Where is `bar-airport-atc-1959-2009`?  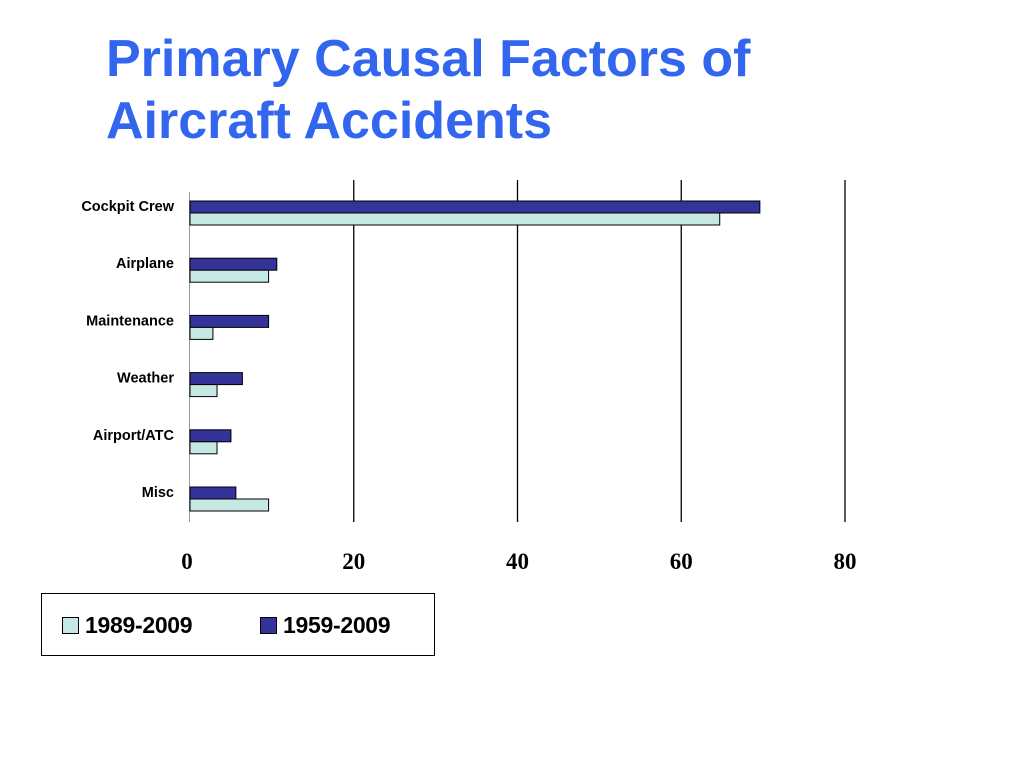
bar-airport-atc-1959-2009 is located at coordinates (210, 436).